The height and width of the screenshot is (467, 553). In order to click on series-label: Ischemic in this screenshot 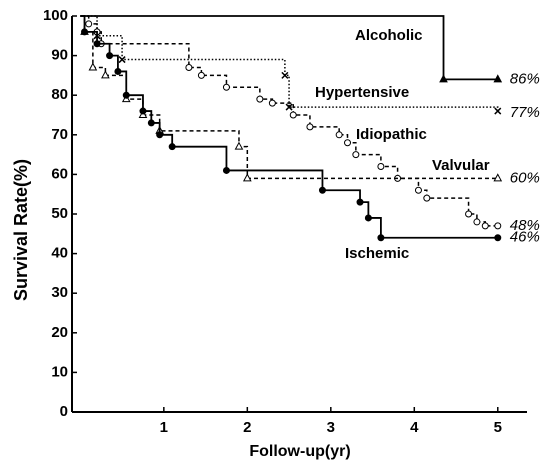, I will do `click(377, 253)`.